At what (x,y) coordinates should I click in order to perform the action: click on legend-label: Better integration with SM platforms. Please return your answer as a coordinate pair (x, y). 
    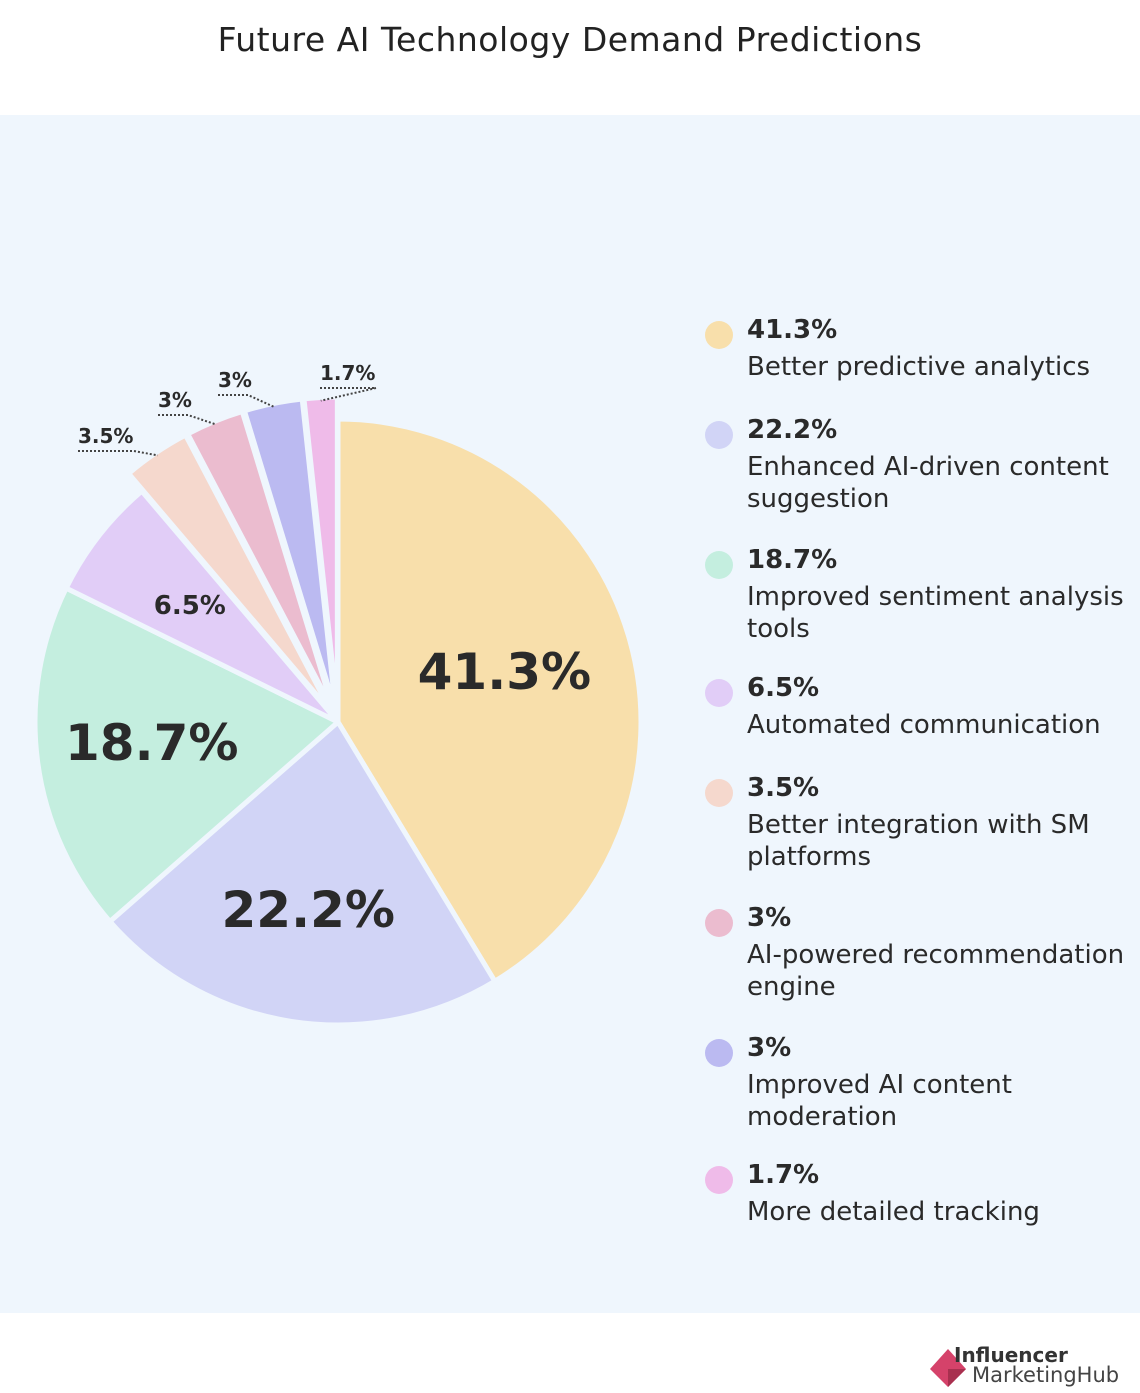
    Looking at the image, I should click on (918, 841).